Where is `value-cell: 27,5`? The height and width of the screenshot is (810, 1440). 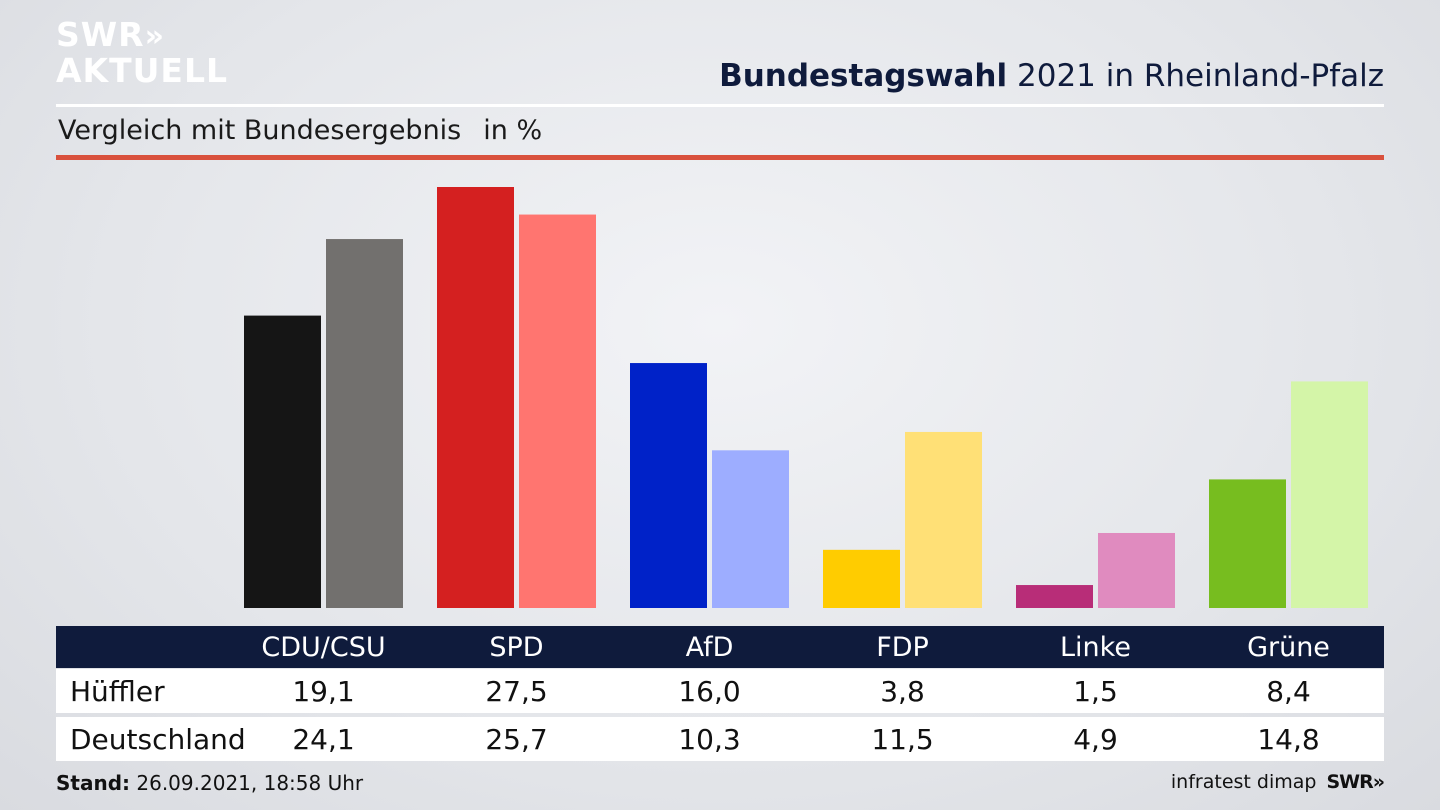 value-cell: 27,5 is located at coordinates (516, 691).